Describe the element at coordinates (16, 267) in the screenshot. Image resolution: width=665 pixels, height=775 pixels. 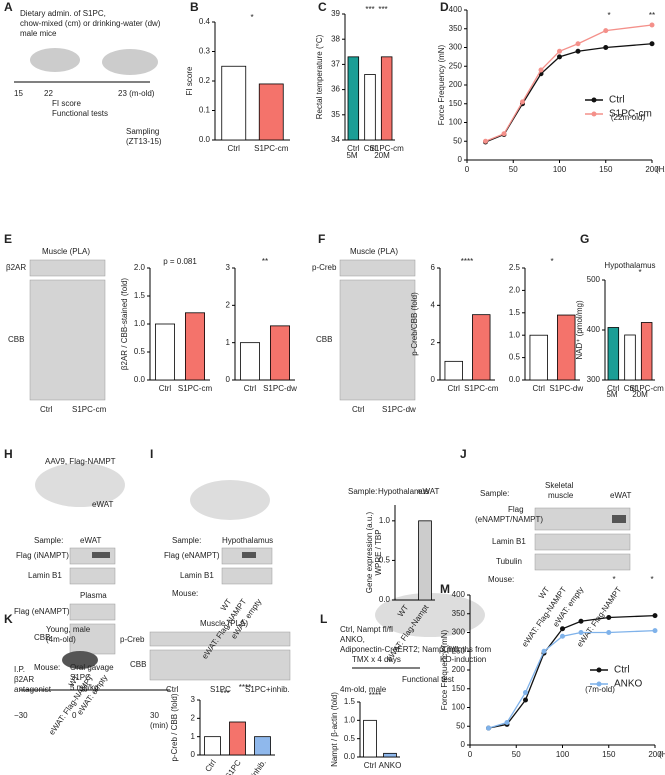
I see `diagram-text: β2AR` at that location.